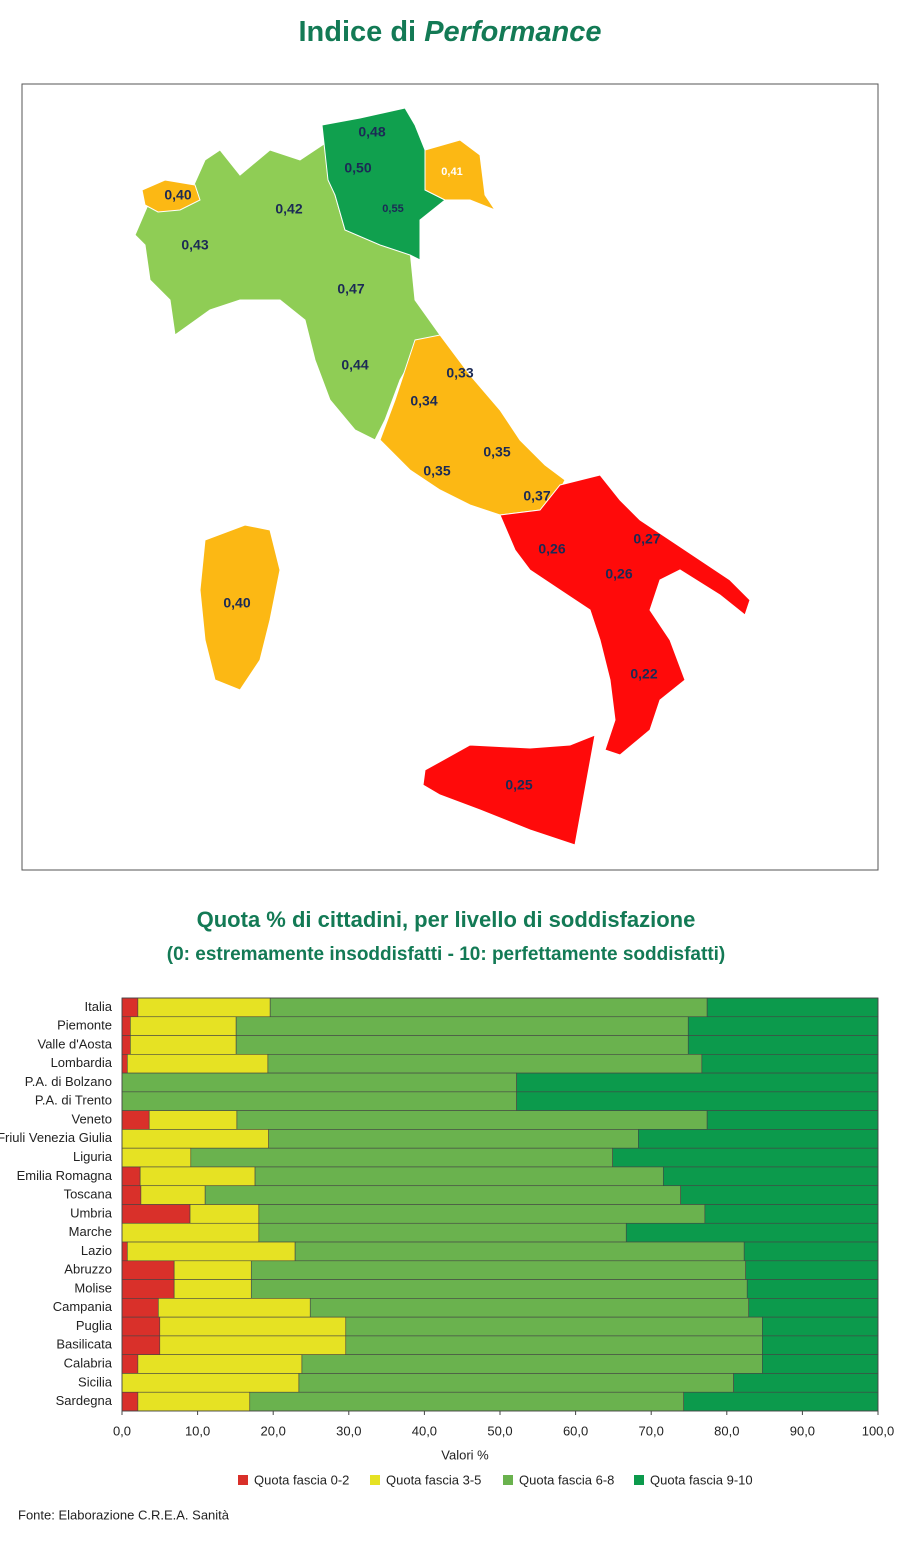 The height and width of the screenshot is (1541, 901). Describe the element at coordinates (88, 1269) in the screenshot. I see `y-tick-label: Abruzzo` at that location.